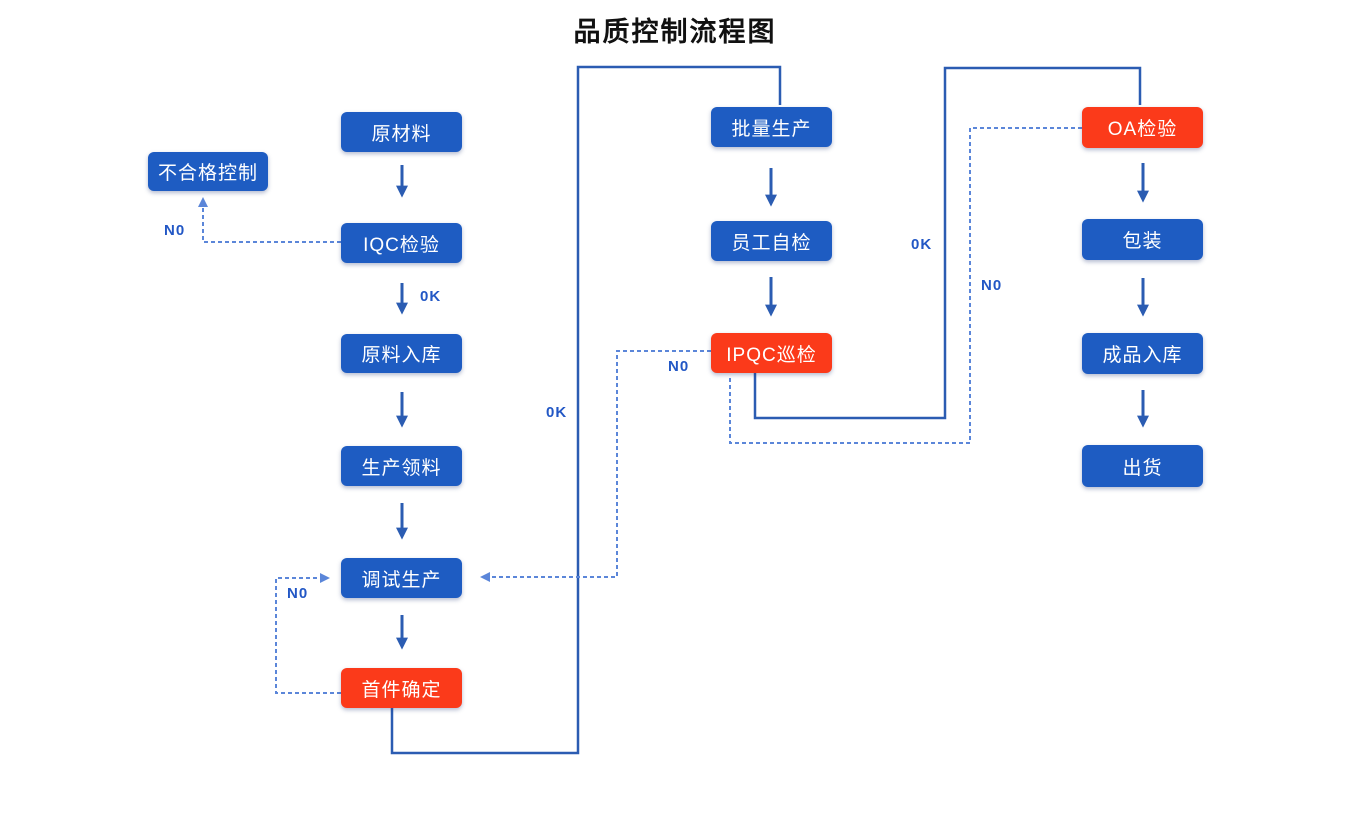  I want to click on edge-ipqc-ok-to-oa, so click(947, 243).